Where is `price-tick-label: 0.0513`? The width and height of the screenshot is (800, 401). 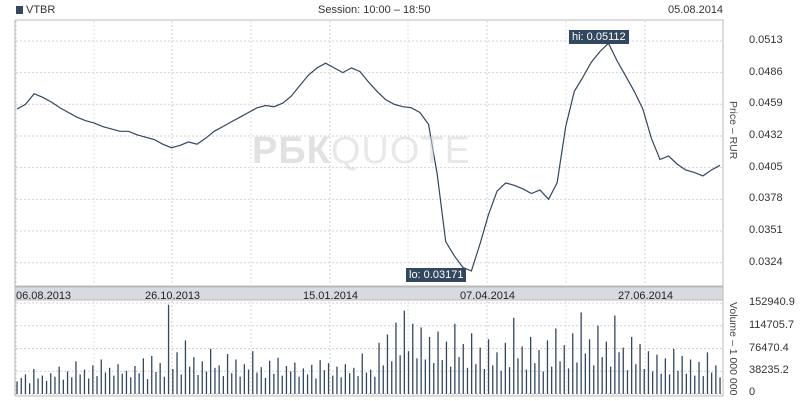
price-tick-label: 0.0513 is located at coordinates (766, 39).